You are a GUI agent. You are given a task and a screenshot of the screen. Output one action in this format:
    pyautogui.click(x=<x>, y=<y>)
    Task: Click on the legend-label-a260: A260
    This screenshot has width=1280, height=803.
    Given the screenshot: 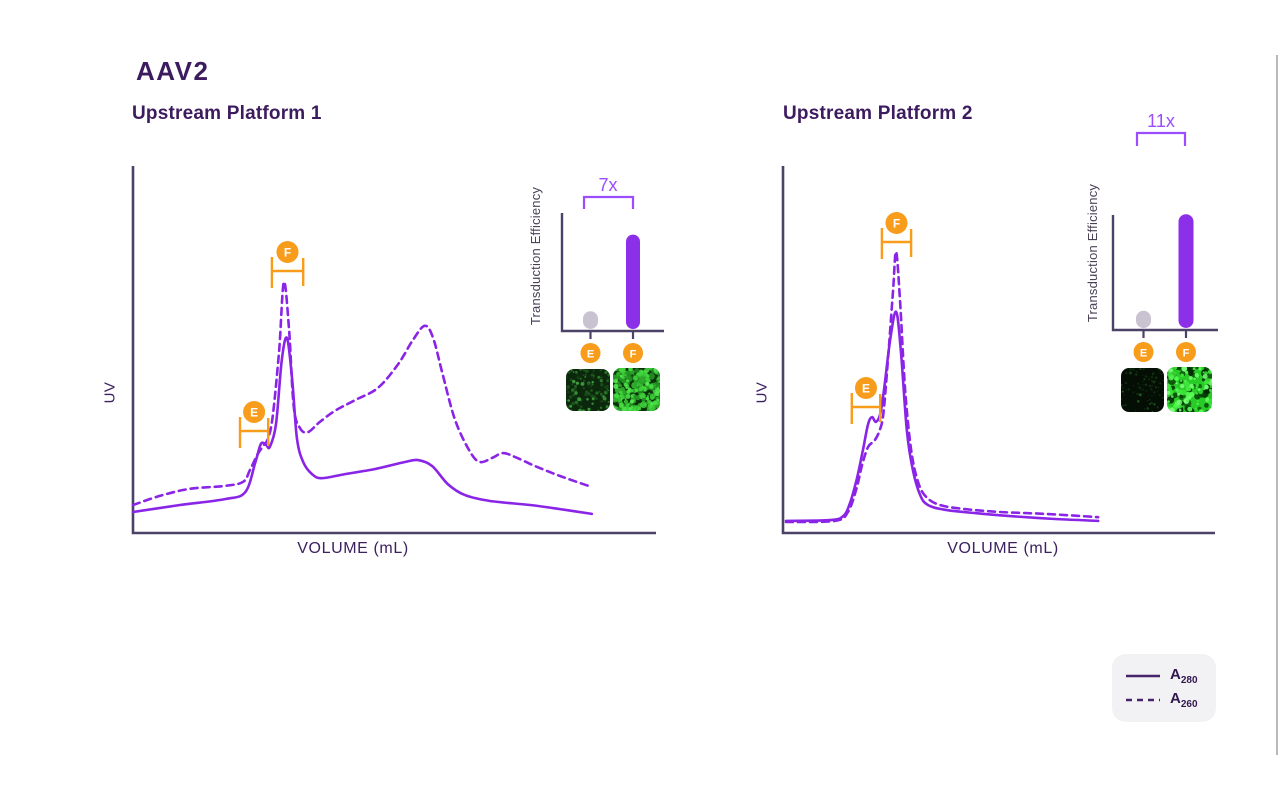 What is the action you would take?
    pyautogui.click(x=1184, y=700)
    